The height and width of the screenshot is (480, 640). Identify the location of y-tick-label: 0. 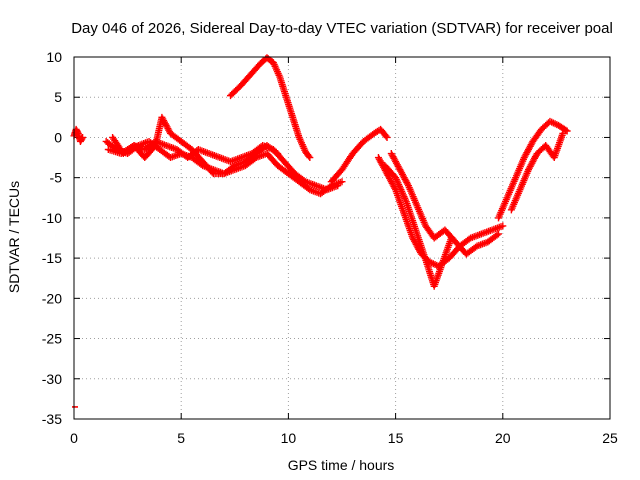
(58, 137).